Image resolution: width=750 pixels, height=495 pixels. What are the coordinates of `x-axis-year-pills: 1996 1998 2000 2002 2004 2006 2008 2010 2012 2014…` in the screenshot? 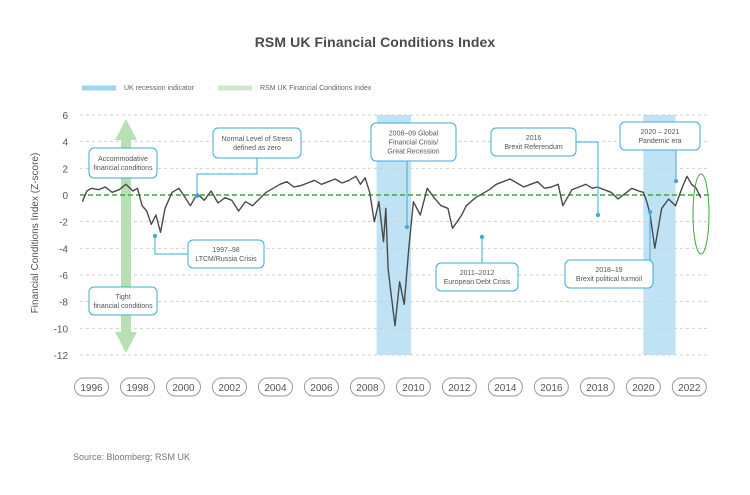 It's located at (390, 387).